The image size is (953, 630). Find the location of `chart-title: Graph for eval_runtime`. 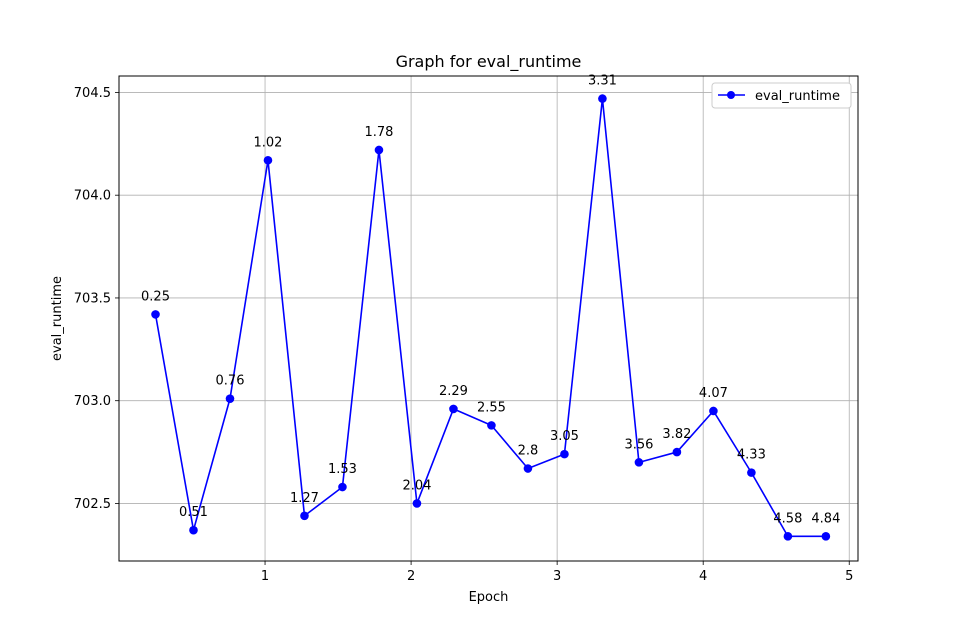

chart-title: Graph for eval_runtime is located at coordinates (489, 62).